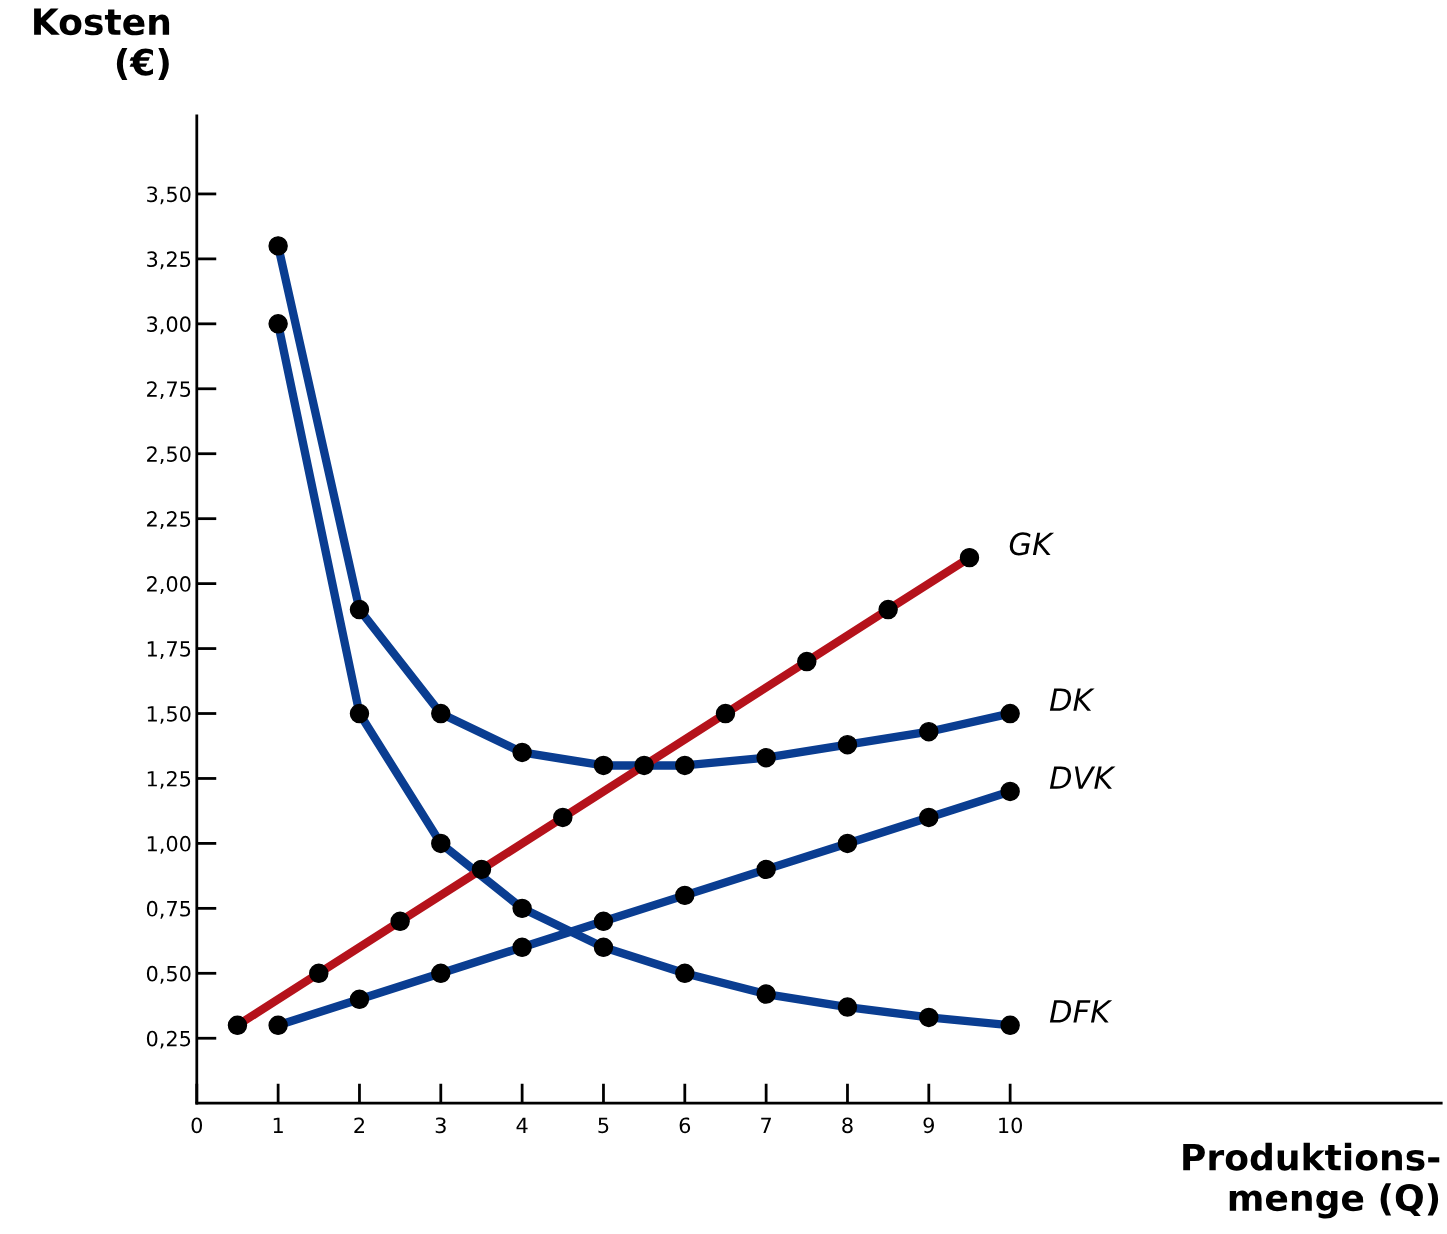 The height and width of the screenshot is (1234, 1447). Describe the element at coordinates (766, 1125) in the screenshot. I see `x-tick-label: 7` at that location.